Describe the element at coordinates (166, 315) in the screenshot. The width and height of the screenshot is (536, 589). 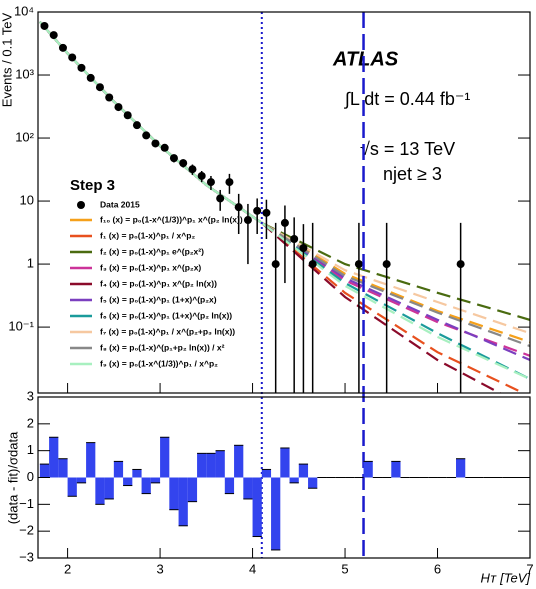
I see `legend-label: f₆ (x) = p₀(1-x)^p₁ (1+x)^(p₂ ln(x))` at that location.